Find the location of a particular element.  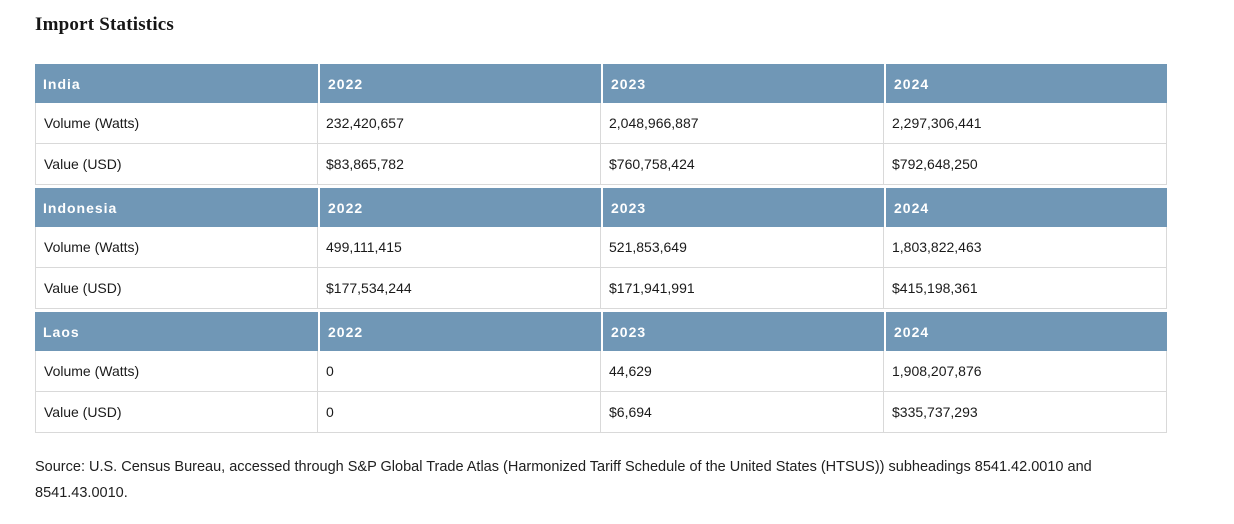

value-cell: 232,420,657 is located at coordinates (459, 123).